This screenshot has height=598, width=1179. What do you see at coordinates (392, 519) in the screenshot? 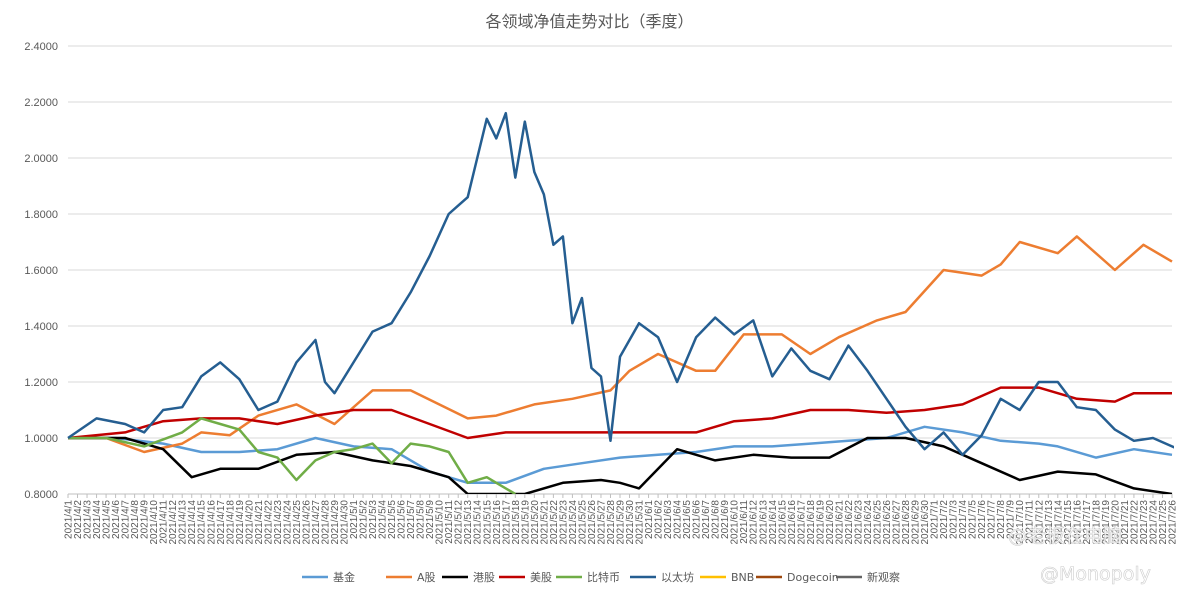
I see `x-tick-label: 2021/5/5` at bounding box center [392, 519].